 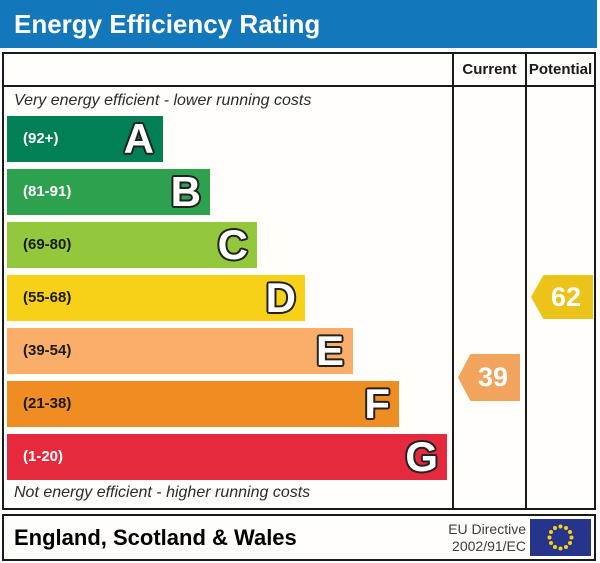 I want to click on eu-directive-text: EU Directive 2002/91/EC, so click(x=487, y=538).